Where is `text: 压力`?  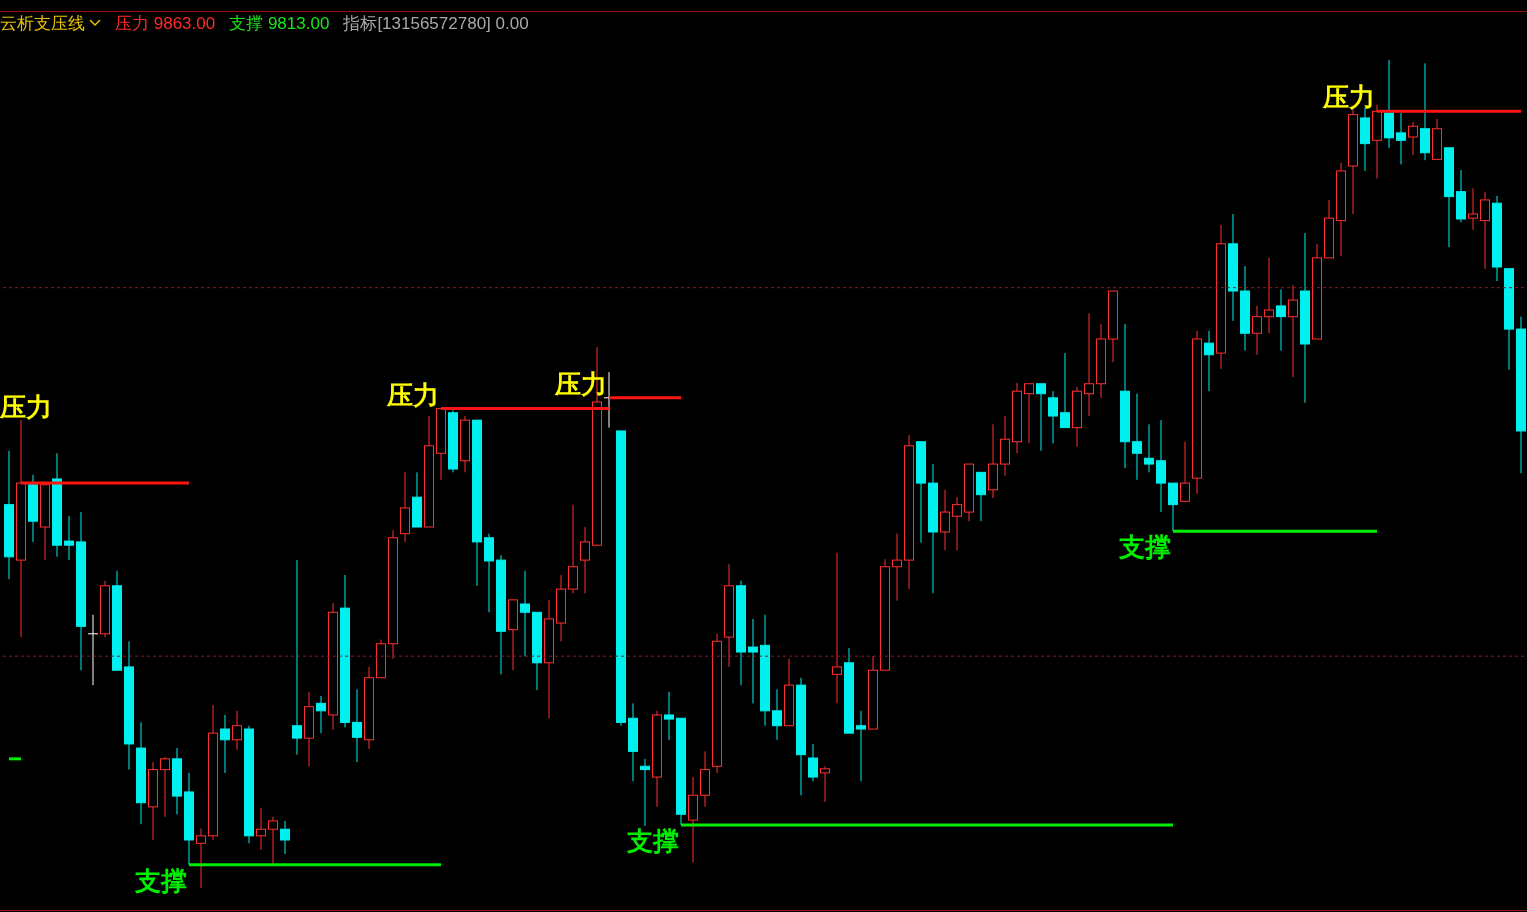 text: 压力 is located at coordinates (26, 408).